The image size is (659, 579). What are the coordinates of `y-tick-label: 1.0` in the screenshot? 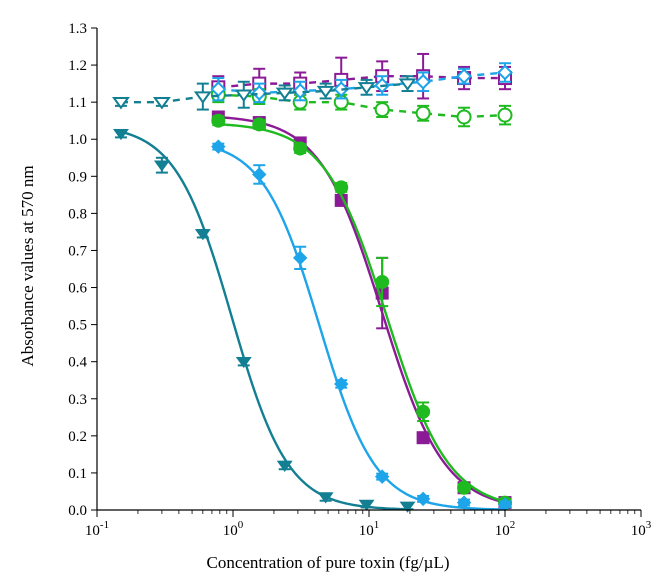 It's located at (77, 140).